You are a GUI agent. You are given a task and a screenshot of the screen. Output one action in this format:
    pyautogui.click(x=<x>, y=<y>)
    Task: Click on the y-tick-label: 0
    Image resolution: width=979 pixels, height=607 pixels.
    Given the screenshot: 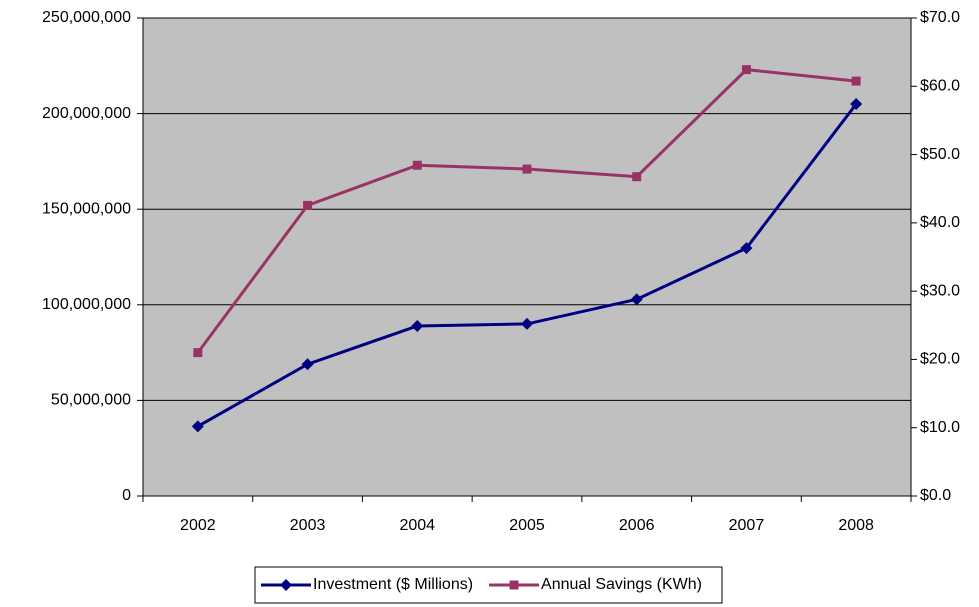 What is the action you would take?
    pyautogui.click(x=126, y=495)
    